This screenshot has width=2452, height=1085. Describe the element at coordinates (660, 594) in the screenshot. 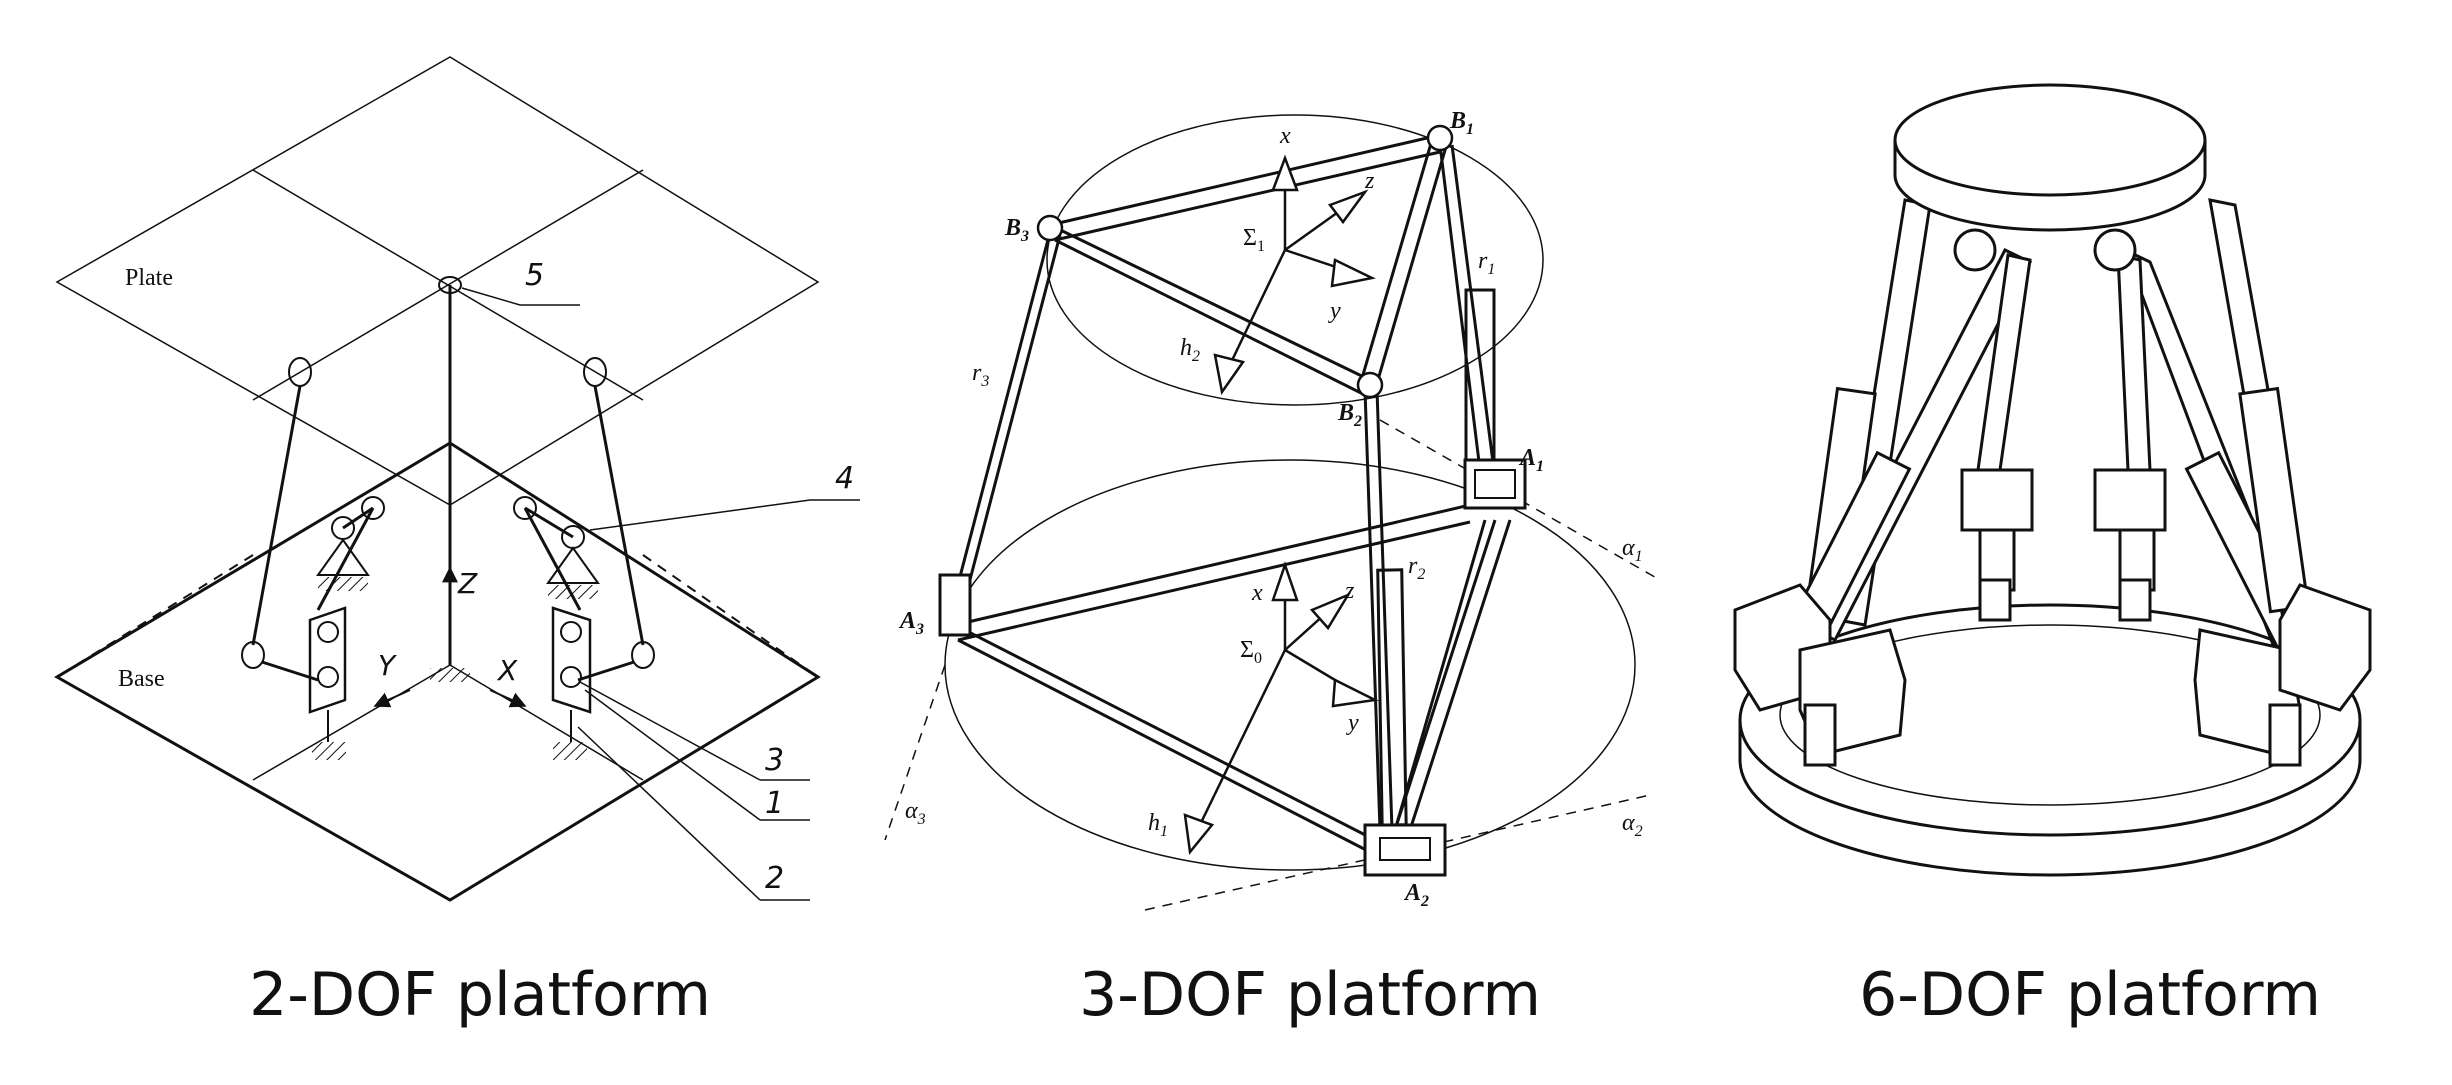

I see `callout-leaders` at that location.